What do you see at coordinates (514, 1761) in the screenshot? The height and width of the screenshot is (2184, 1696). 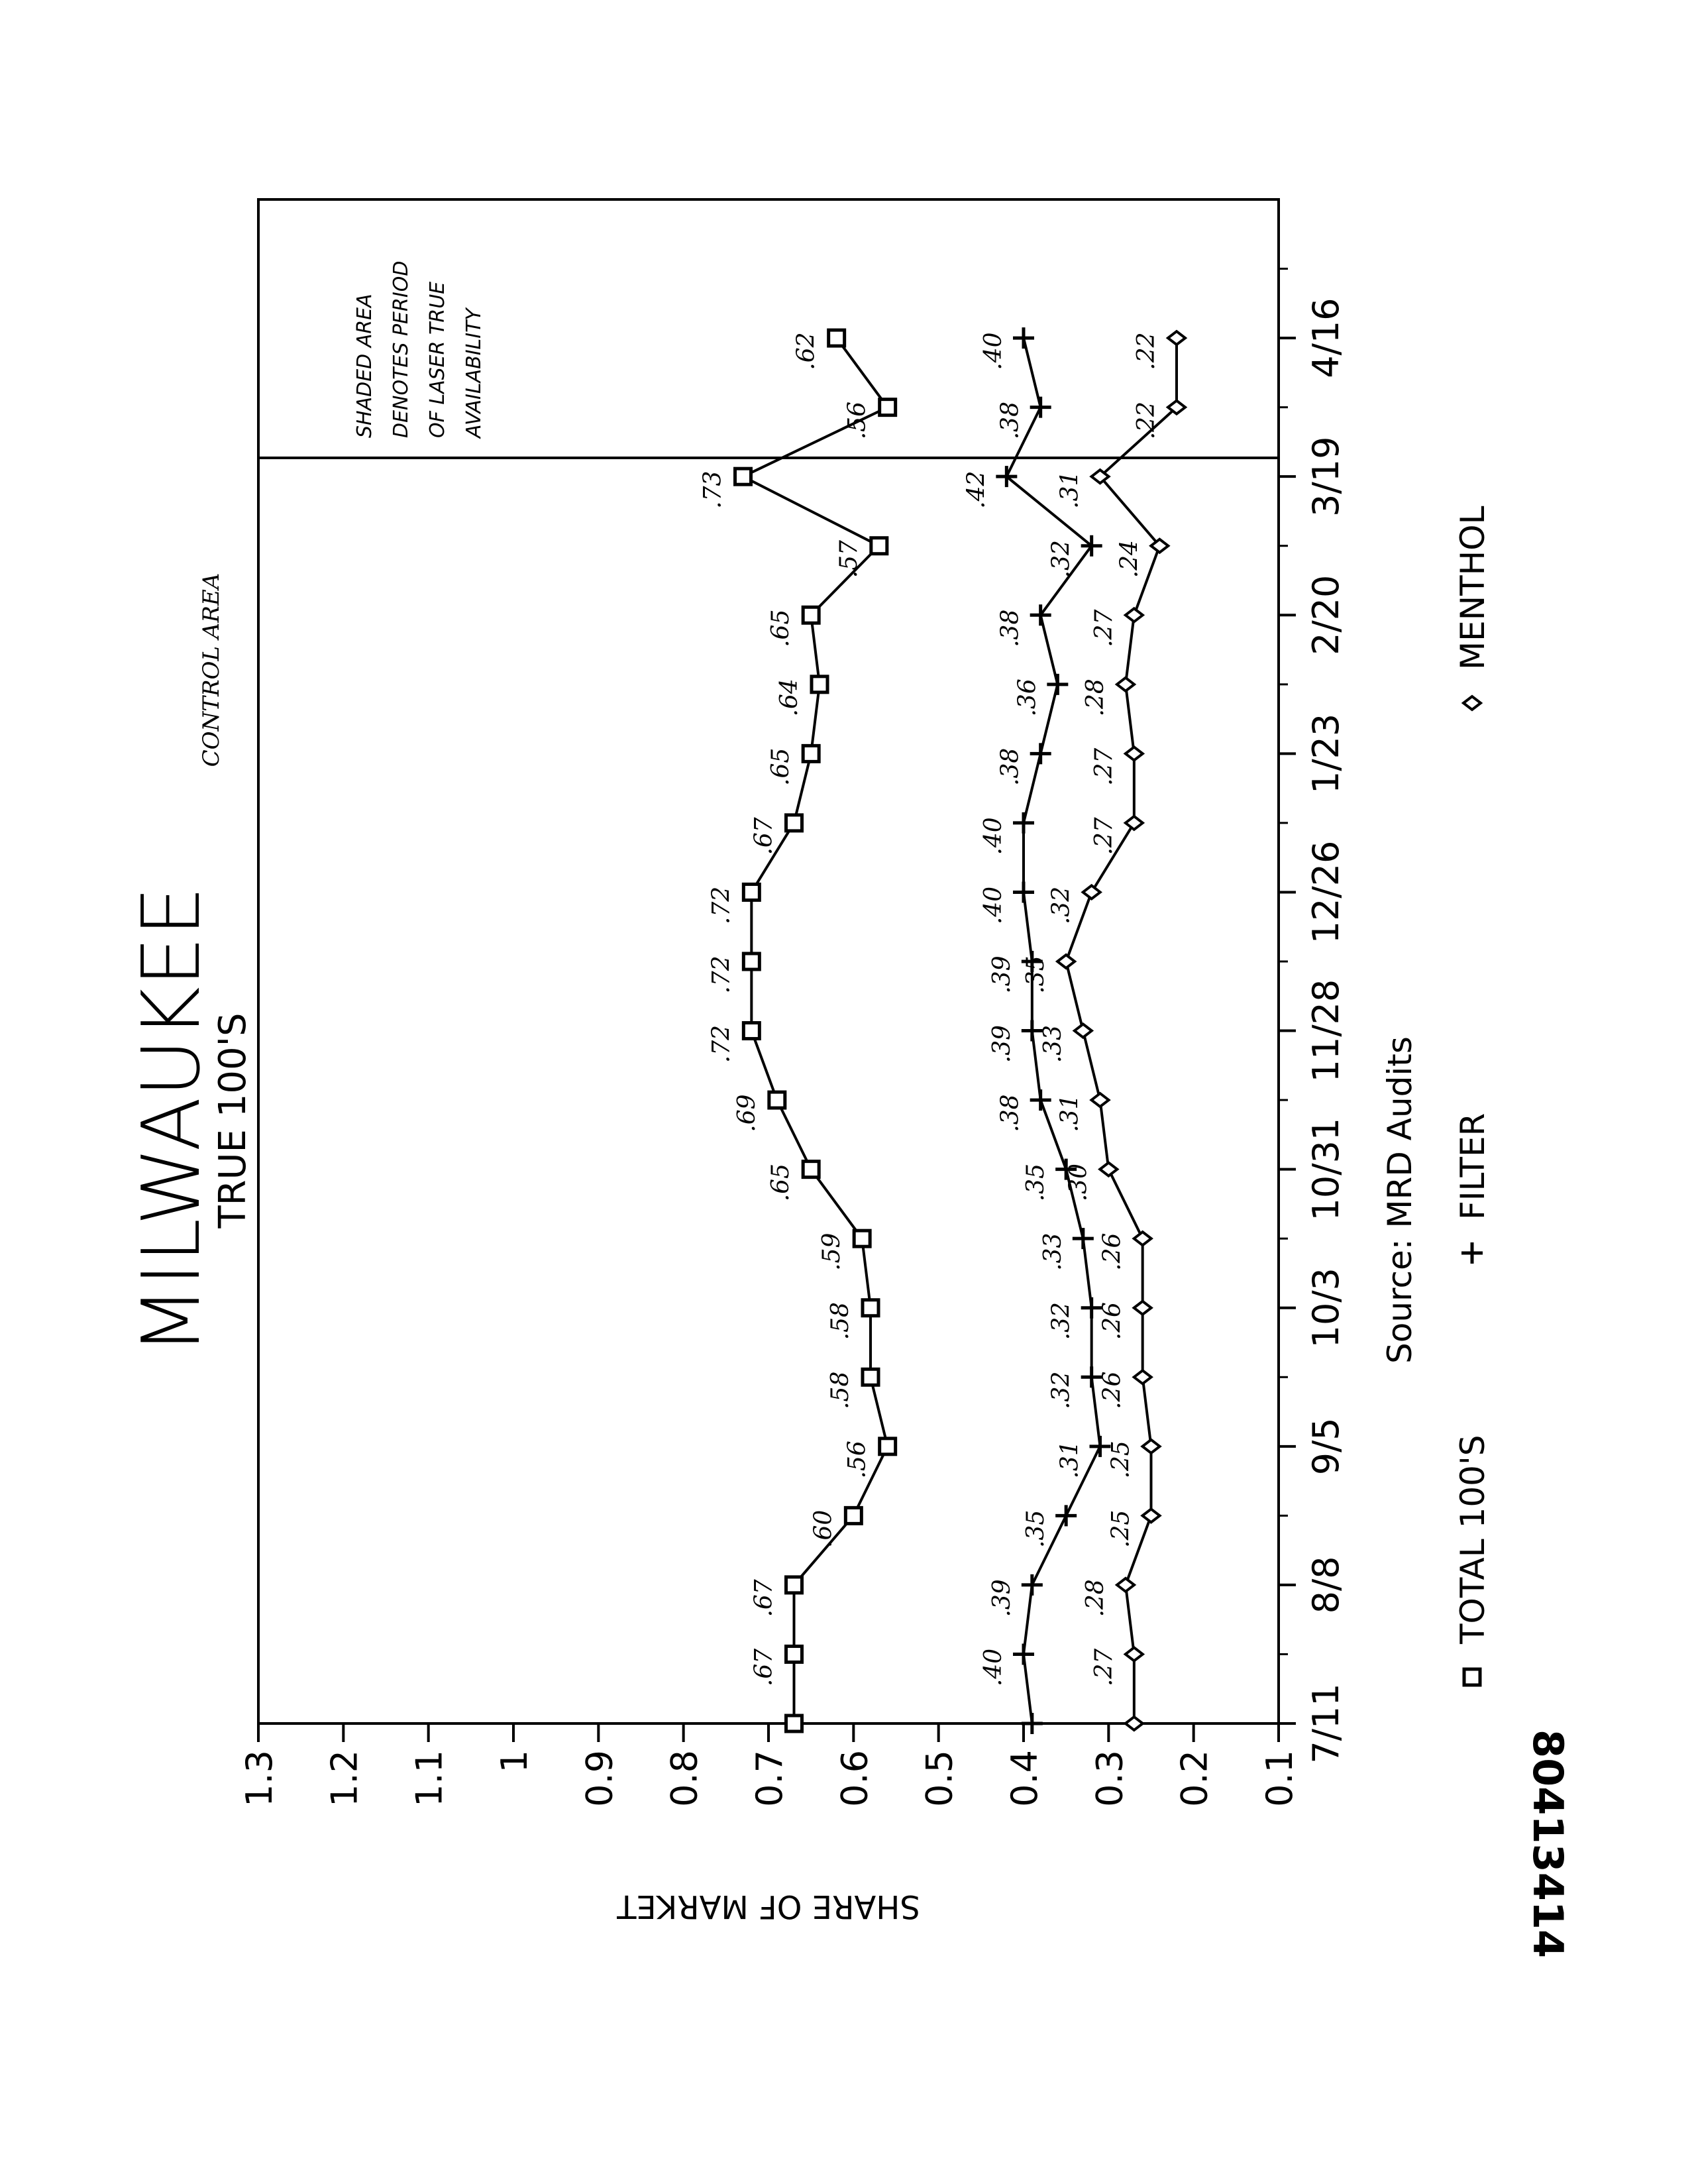 I see `y-tick-label: 1` at bounding box center [514, 1761].